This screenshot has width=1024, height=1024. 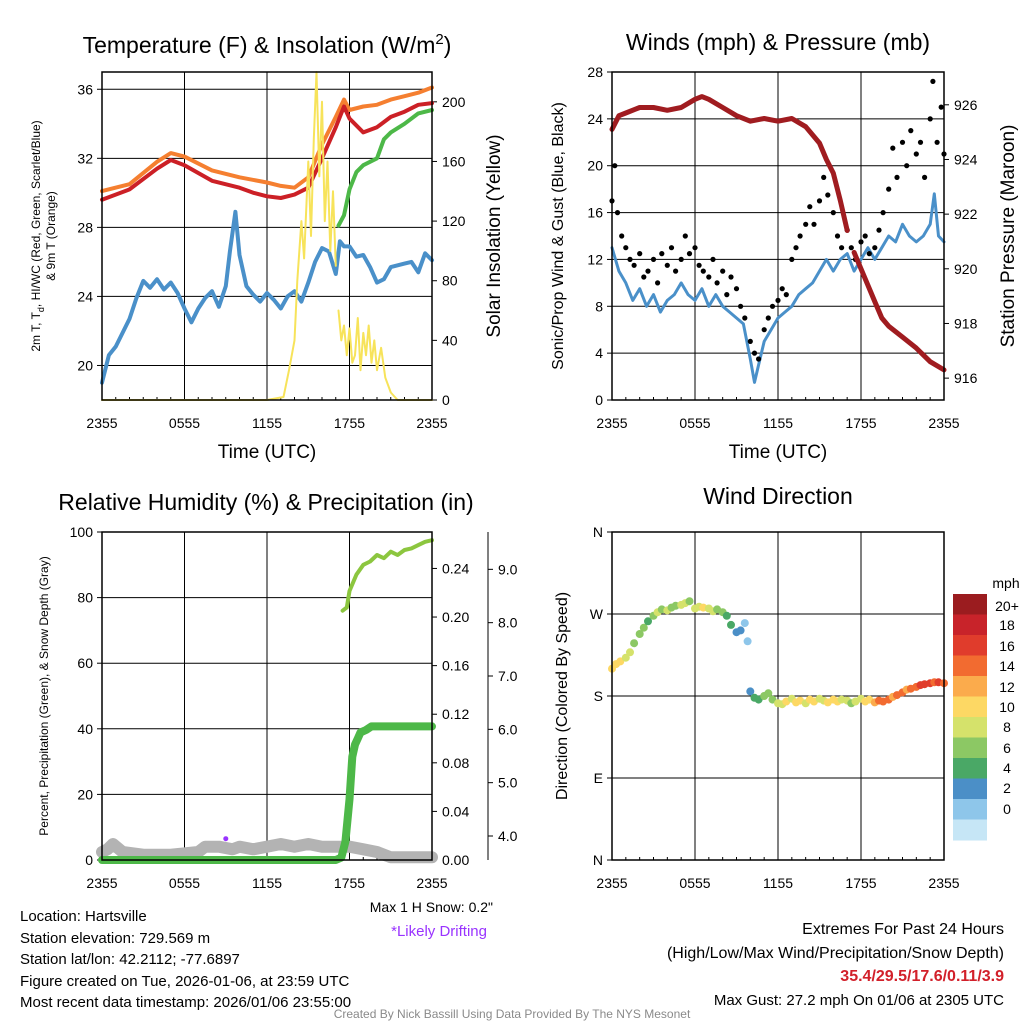 What do you see at coordinates (598, 696) in the screenshot?
I see `y-tick-label: S` at bounding box center [598, 696].